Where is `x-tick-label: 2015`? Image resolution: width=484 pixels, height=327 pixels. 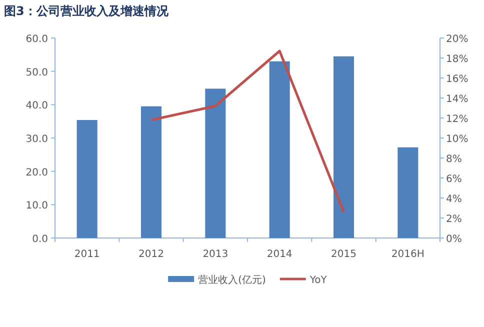
x-tick-label: 2015 is located at coordinates (343, 254).